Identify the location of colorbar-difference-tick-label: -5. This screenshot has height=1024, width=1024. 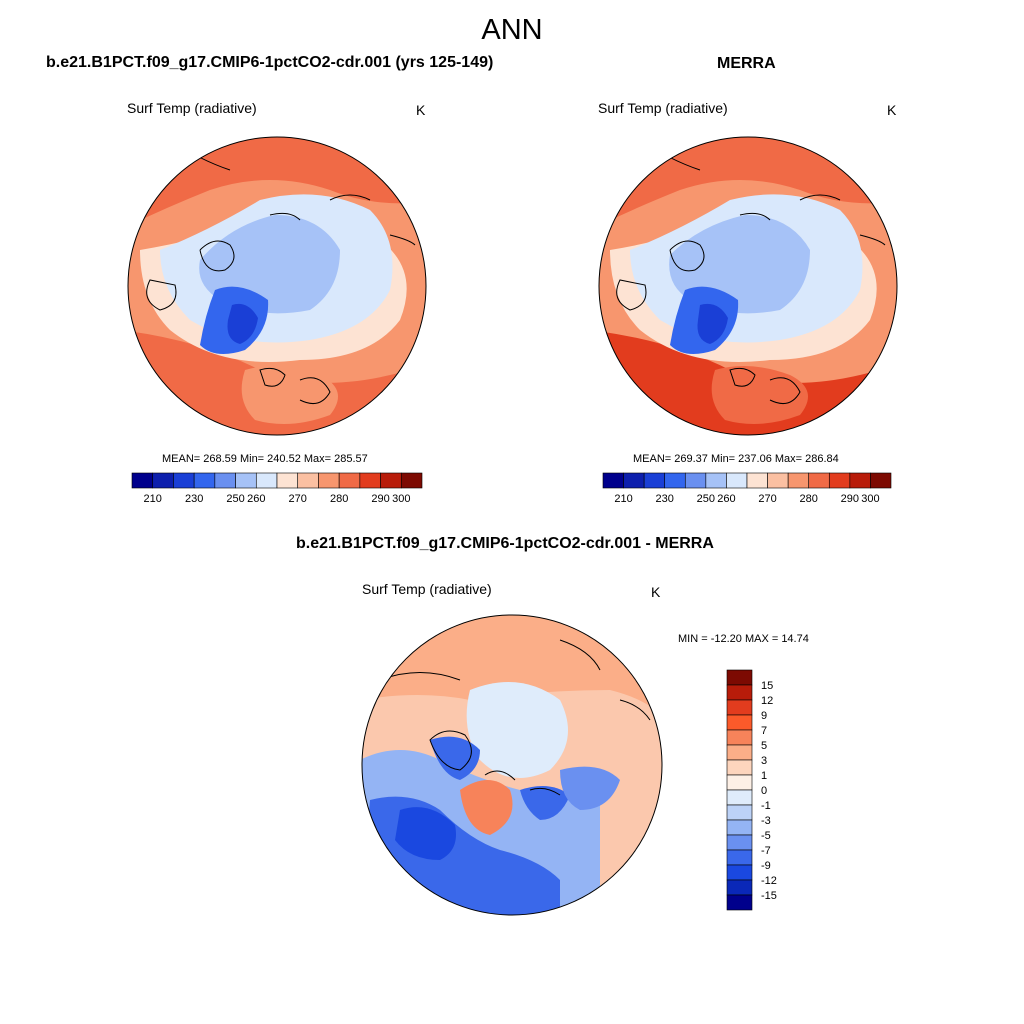
(766, 836).